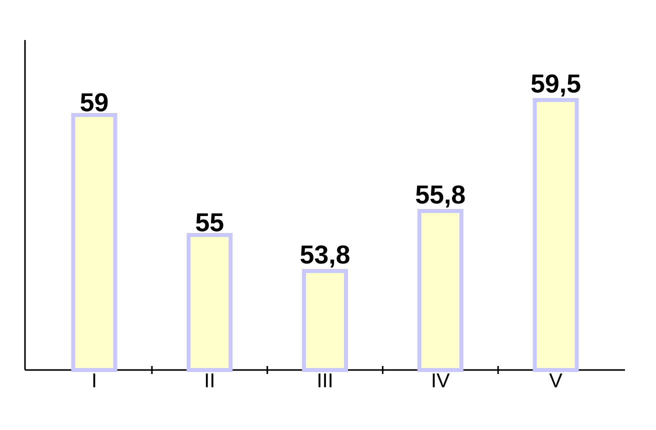 Image resolution: width=656 pixels, height=430 pixels. What do you see at coordinates (325, 381) in the screenshot?
I see `x-tick-label: III` at bounding box center [325, 381].